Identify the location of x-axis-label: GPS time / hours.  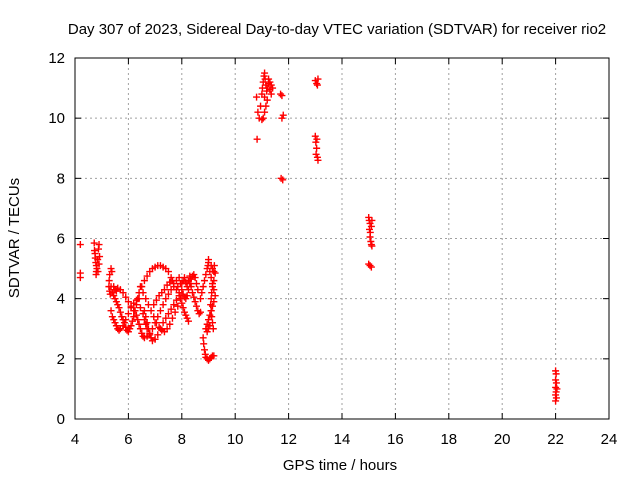
(340, 465).